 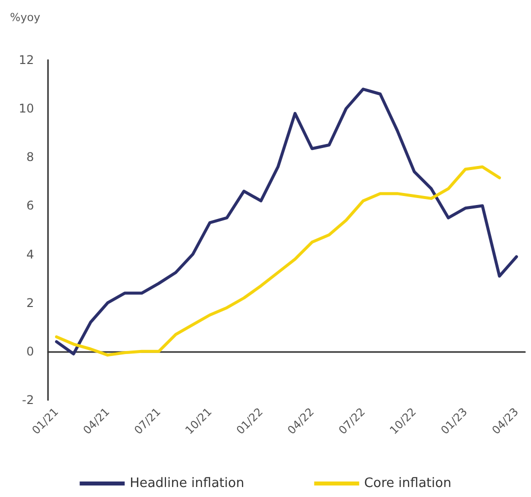 I want to click on y-tick-label: 6, so click(x=30, y=205).